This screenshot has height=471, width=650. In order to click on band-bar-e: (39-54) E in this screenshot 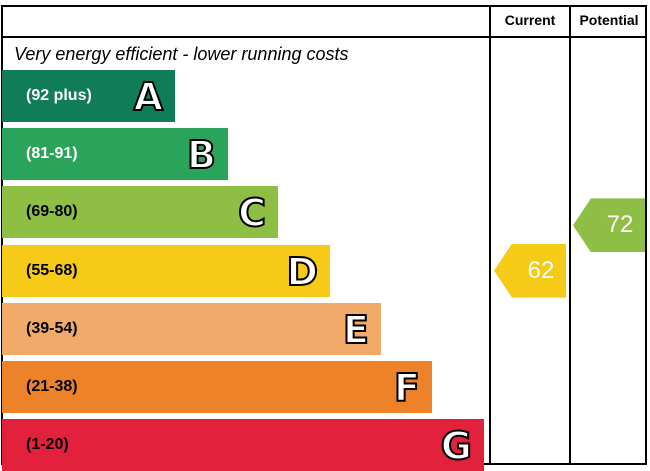, I will do `click(191, 328)`.